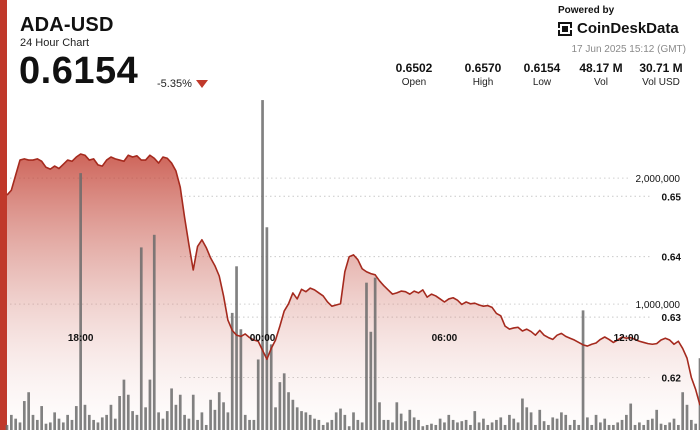 This screenshot has height=430, width=700. I want to click on stat-low-label: Low, so click(542, 82).